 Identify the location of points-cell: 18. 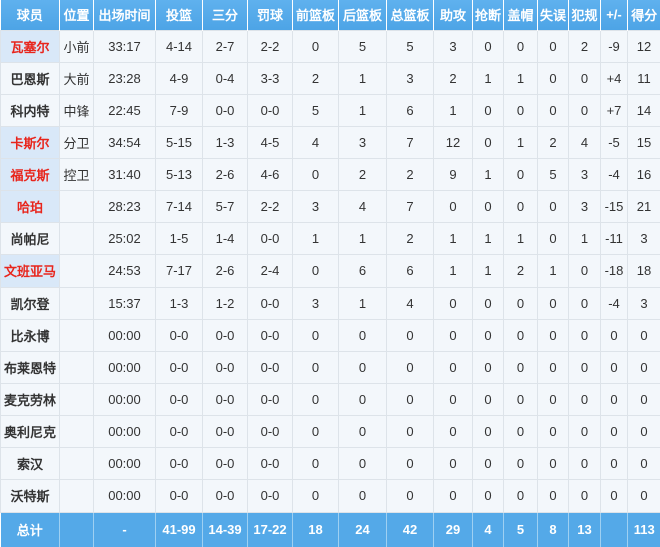
(643, 271).